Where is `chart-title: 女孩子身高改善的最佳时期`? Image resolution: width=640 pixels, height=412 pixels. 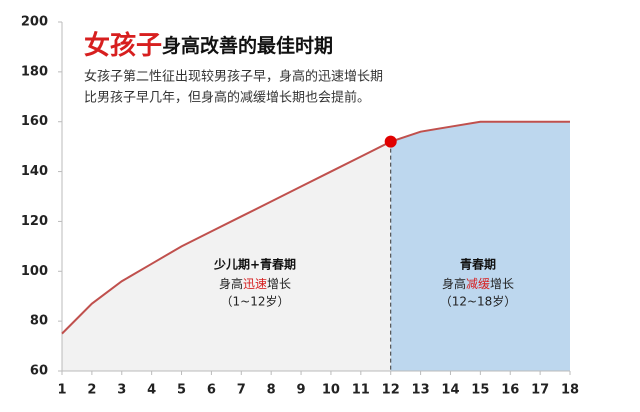 chart-title: 女孩子身高改善的最佳时期 is located at coordinates (208, 45).